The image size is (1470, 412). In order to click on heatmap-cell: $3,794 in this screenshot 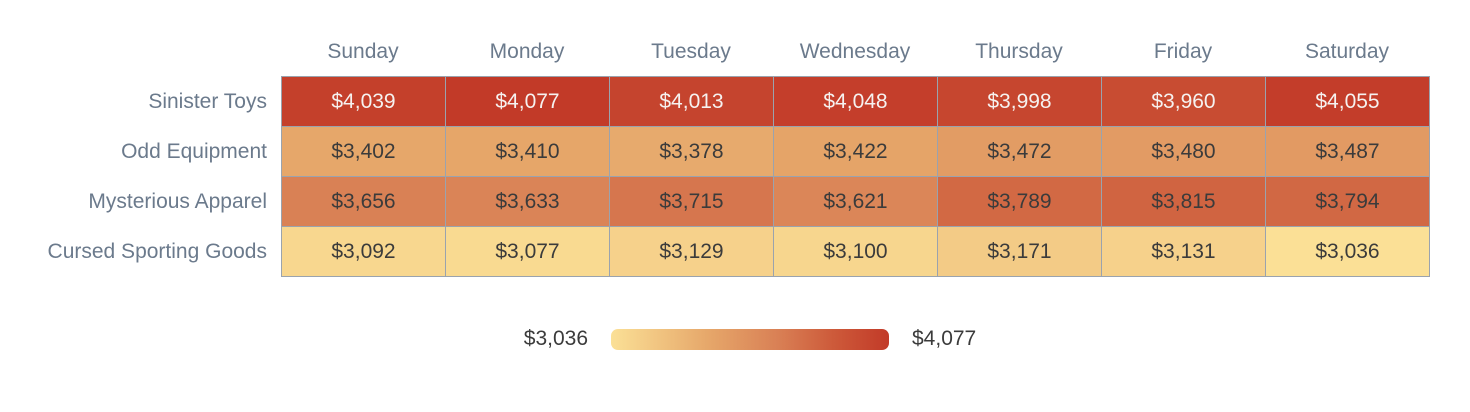, I will do `click(1348, 202)`.